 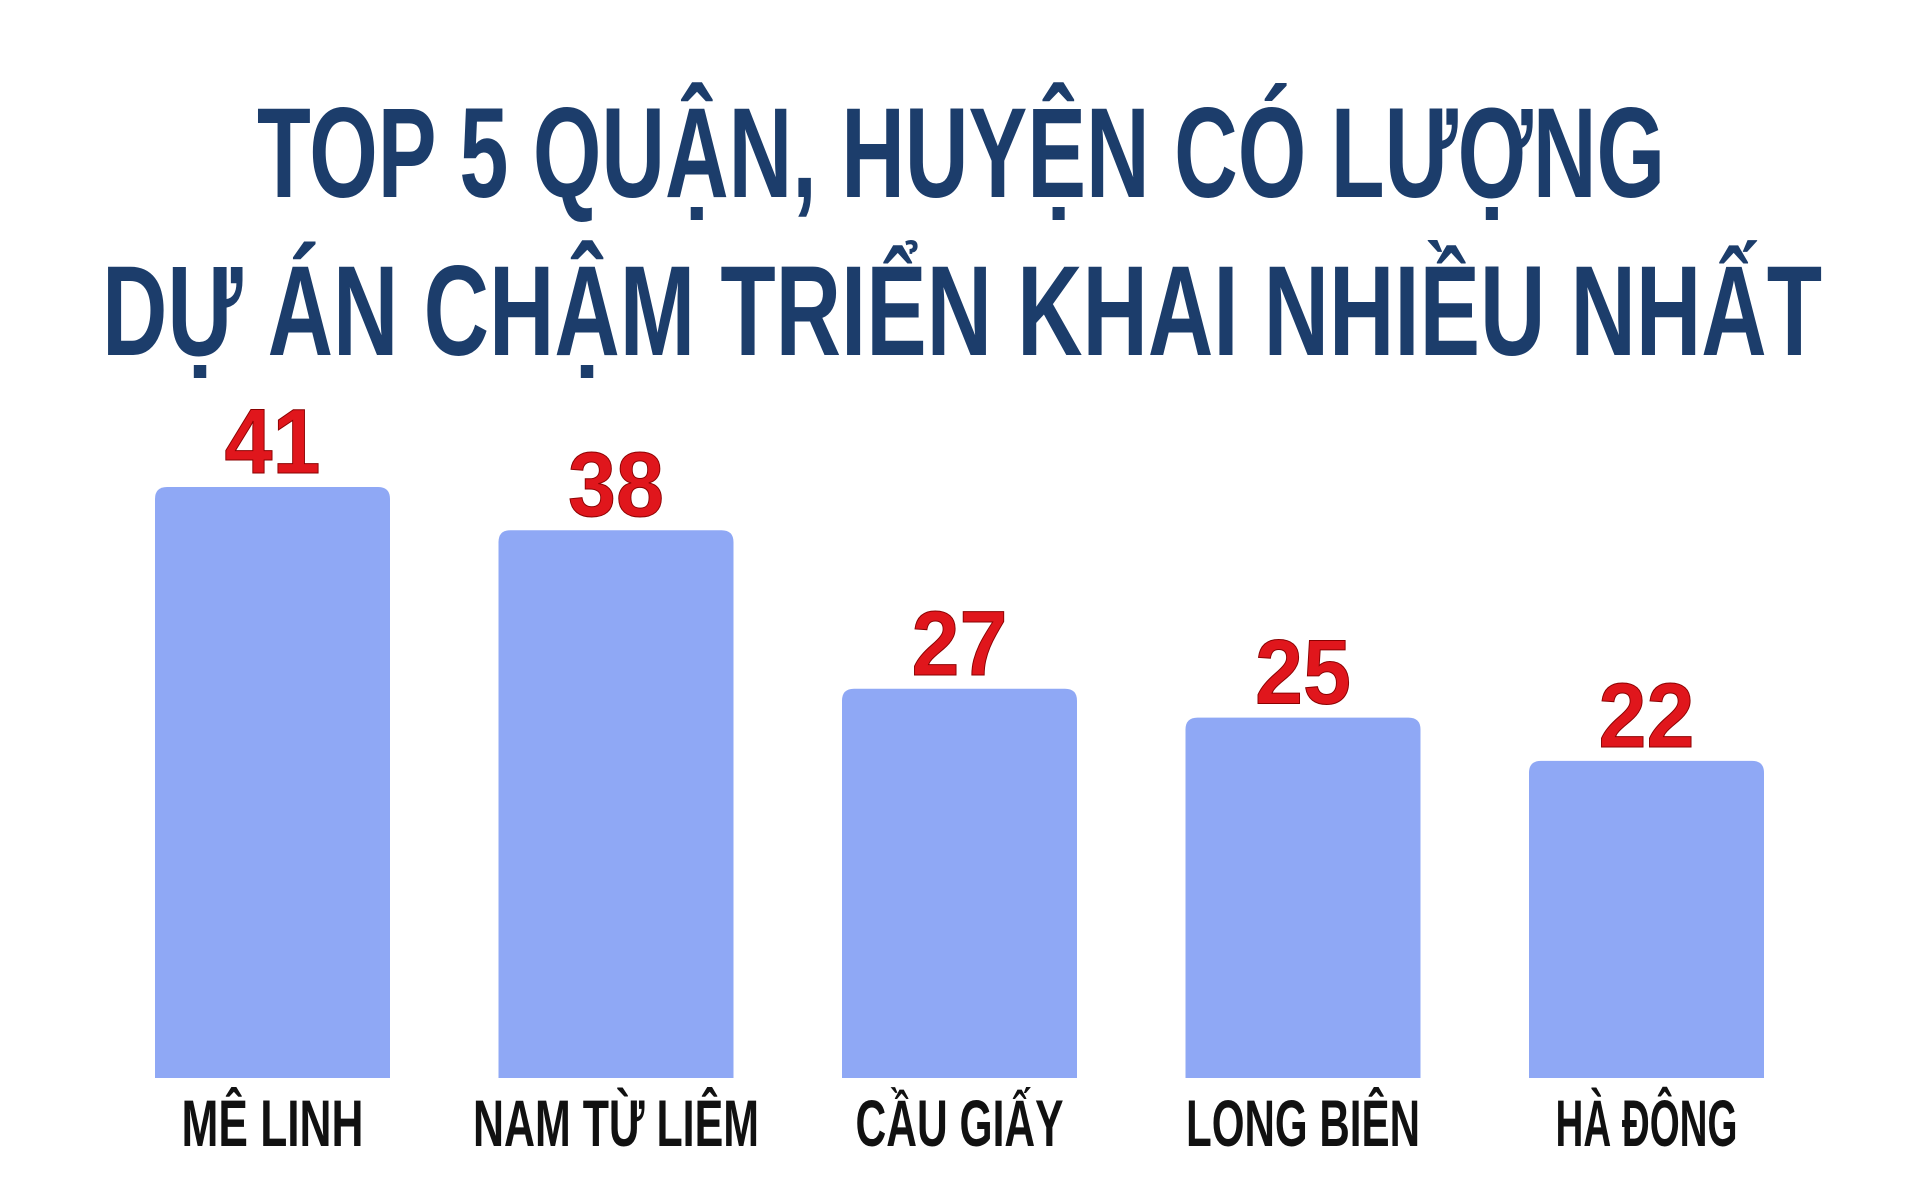 I want to click on x-tick-label: LONG BIÊN, so click(x=1303, y=1123).